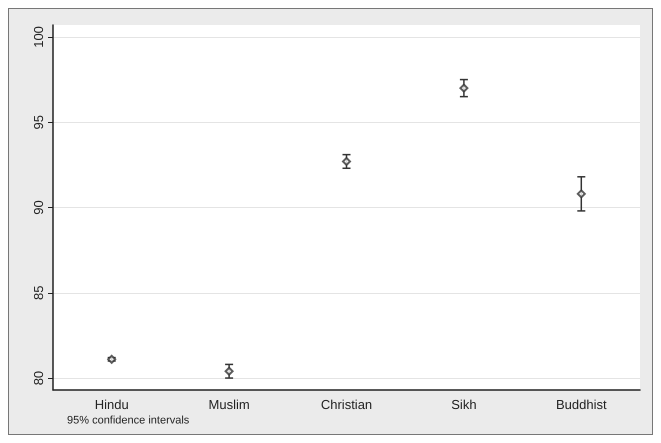 The height and width of the screenshot is (443, 661). What do you see at coordinates (38, 378) in the screenshot?
I see `y-tick-label: 80` at bounding box center [38, 378].